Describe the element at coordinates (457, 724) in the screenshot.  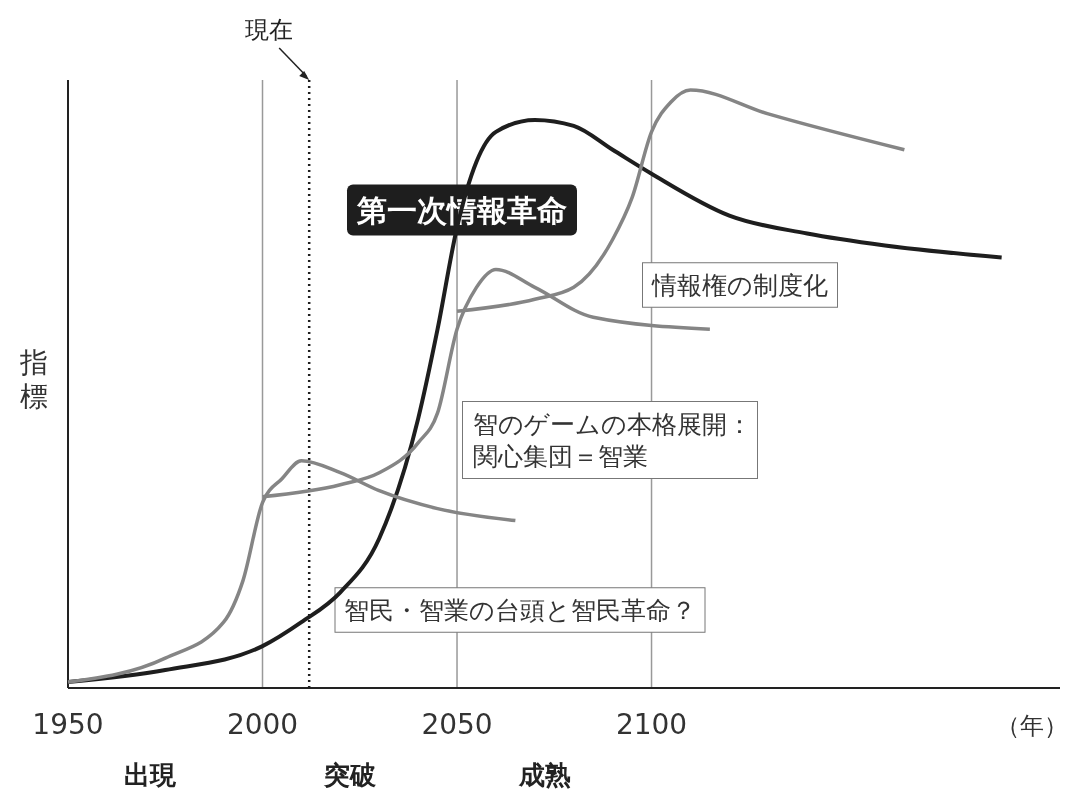
I see `x-tick-label: 2050` at that location.